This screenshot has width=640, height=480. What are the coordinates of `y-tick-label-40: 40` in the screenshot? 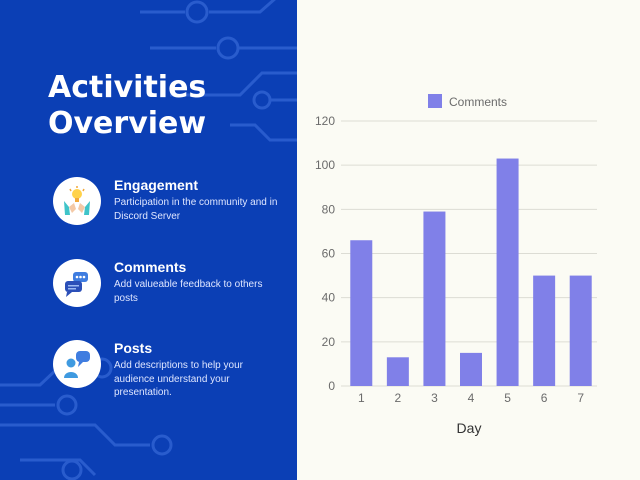 It's located at (329, 298).